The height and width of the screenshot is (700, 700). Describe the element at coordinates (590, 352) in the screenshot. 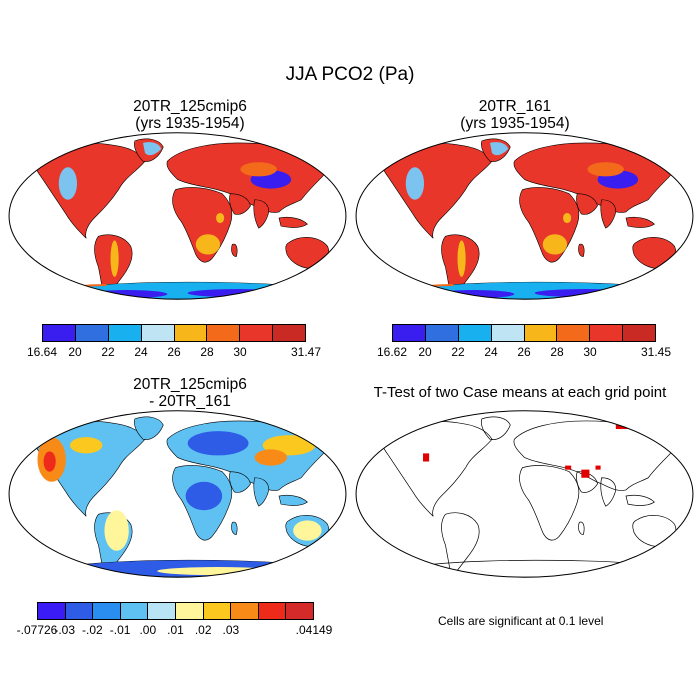

I see `colorbar-top-right-tick-label: 30` at that location.